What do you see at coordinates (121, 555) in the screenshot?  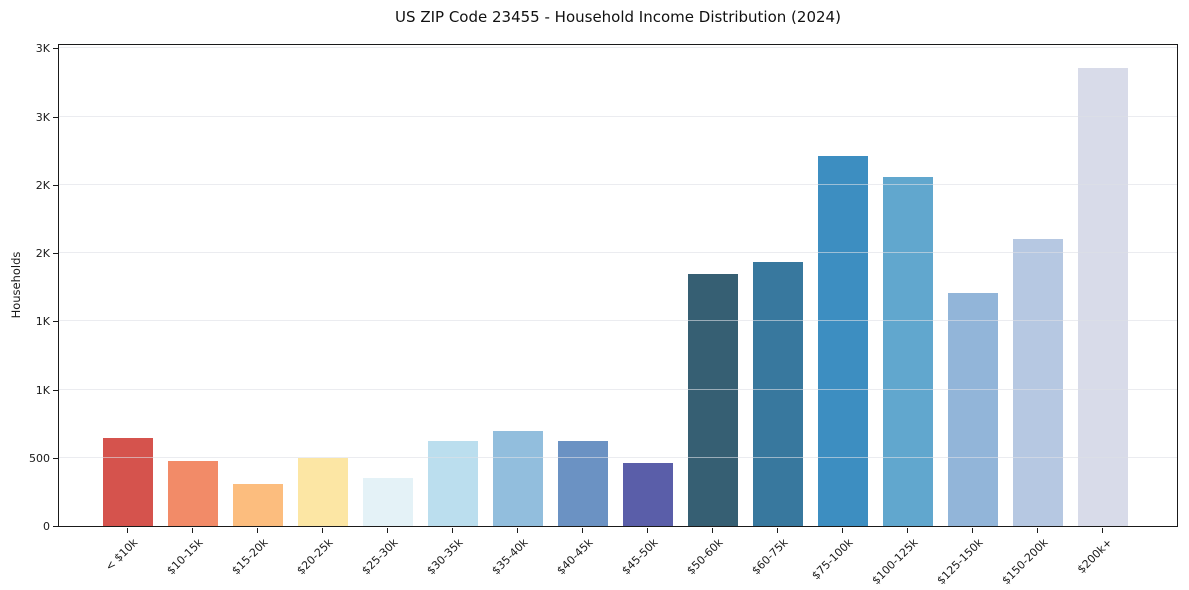 I see `x-tick-label: < $10k` at bounding box center [121, 555].